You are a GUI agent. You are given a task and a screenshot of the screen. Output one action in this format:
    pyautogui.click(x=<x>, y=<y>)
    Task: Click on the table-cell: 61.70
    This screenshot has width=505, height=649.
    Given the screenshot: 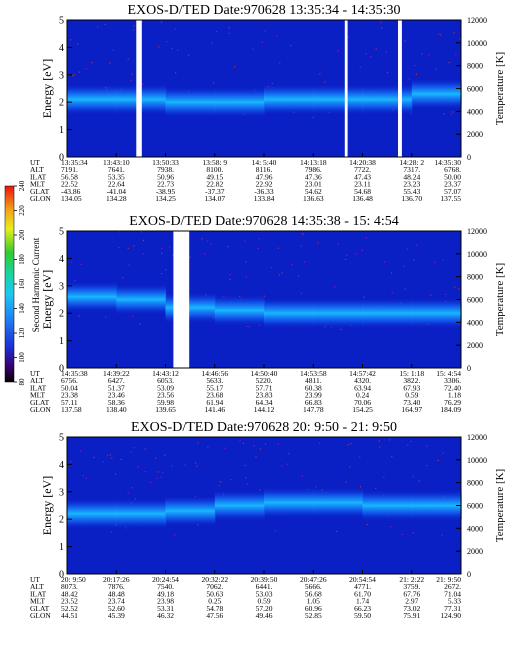 What is the action you would take?
    pyautogui.click(x=362, y=593)
    